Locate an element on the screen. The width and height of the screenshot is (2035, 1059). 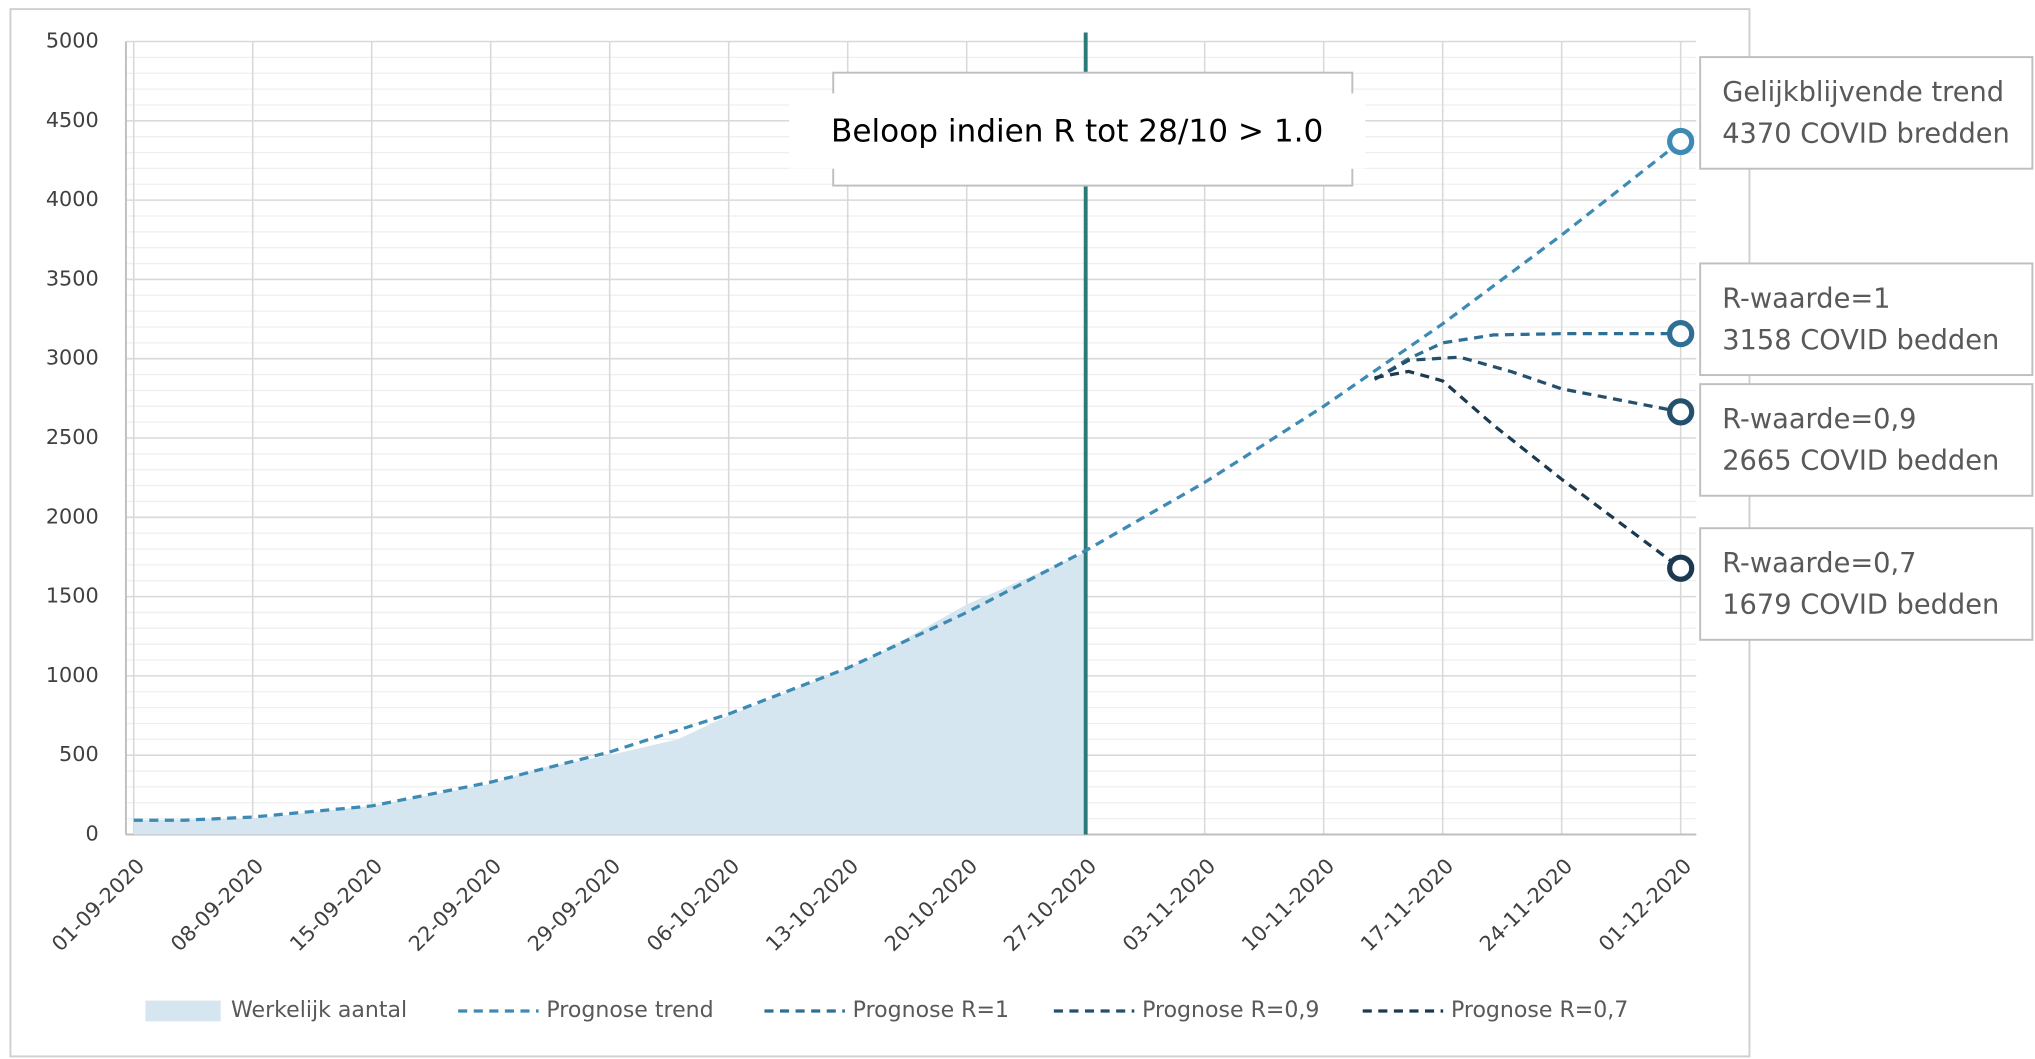
callout-text: 2665 COVID bedden is located at coordinates (1860, 461).